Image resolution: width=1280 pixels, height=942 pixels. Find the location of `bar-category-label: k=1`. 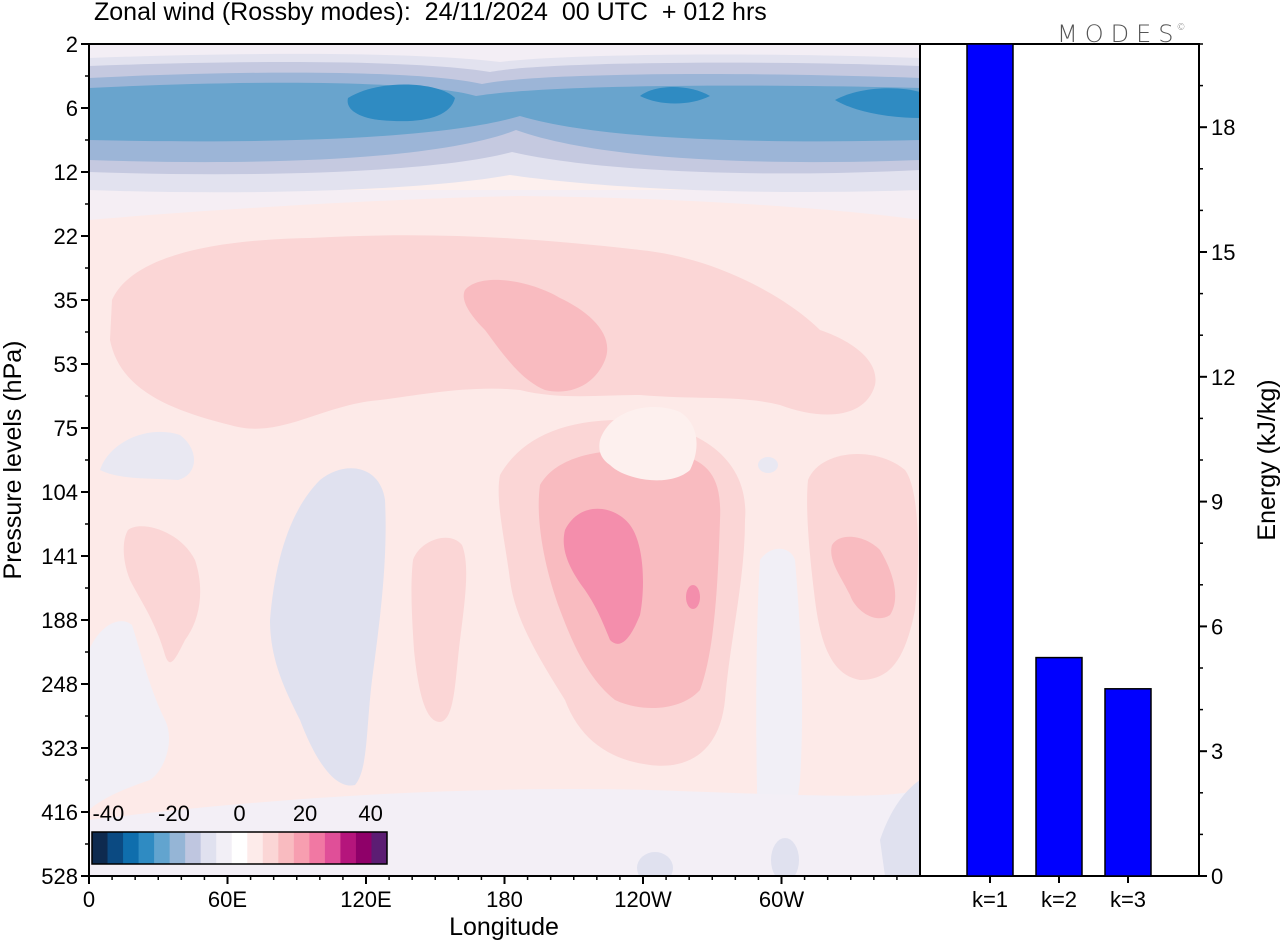

bar-category-label: k=1 is located at coordinates (990, 899).